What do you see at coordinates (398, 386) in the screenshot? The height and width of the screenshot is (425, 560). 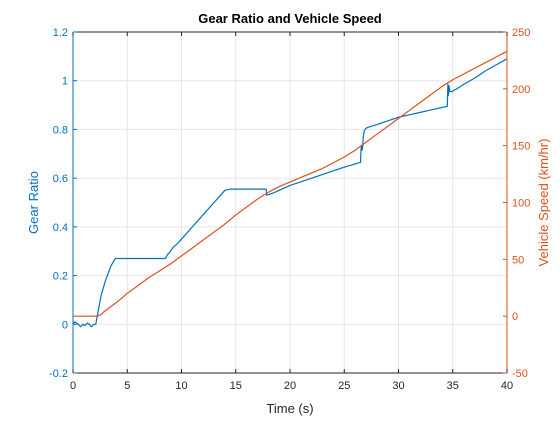 I see `x-tick-label: 30` at bounding box center [398, 386].